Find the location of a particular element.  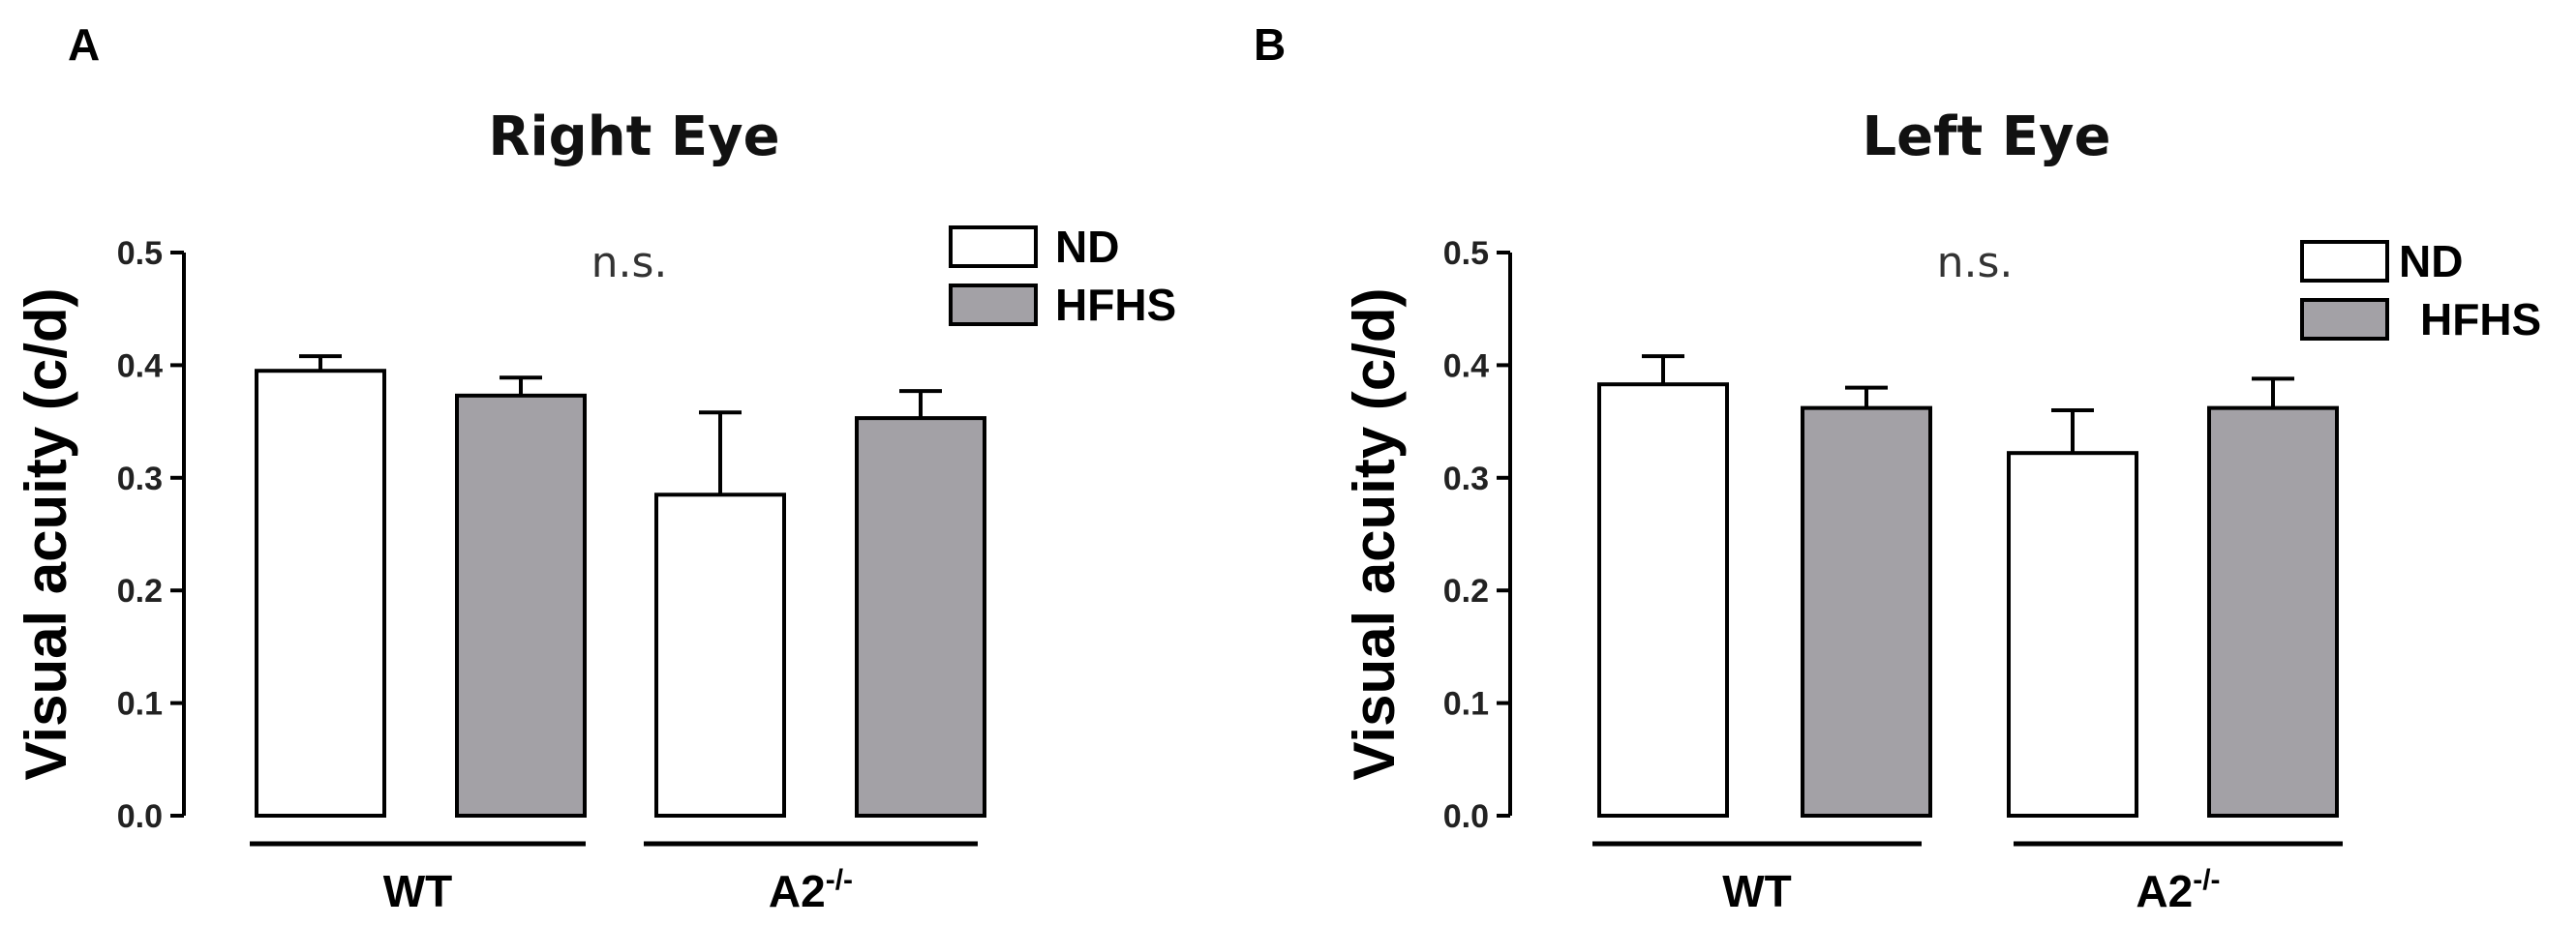

chart-title: Right Eye is located at coordinates (633, 136).